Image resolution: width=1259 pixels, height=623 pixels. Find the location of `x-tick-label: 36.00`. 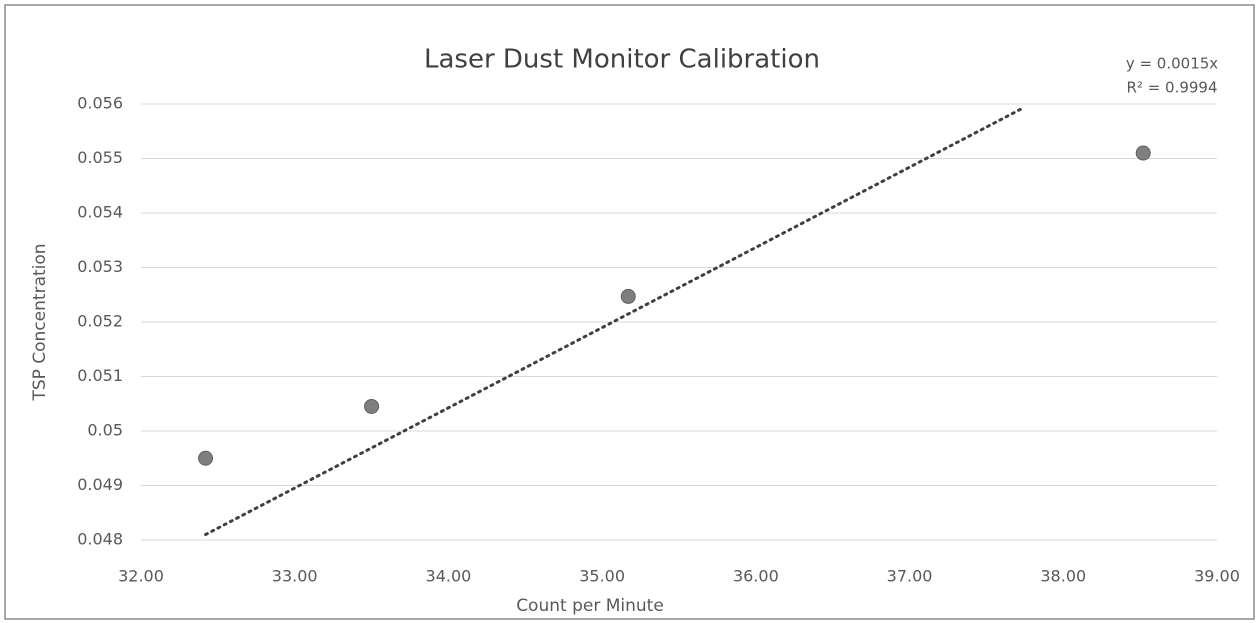

x-tick-label: 36.00 is located at coordinates (756, 576).